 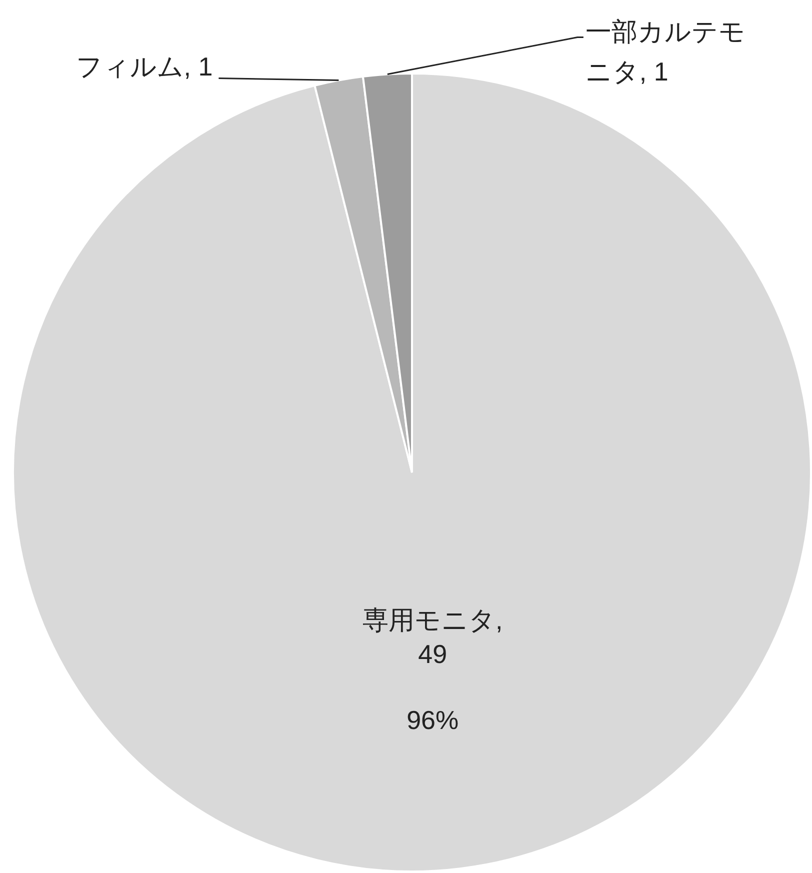 What do you see at coordinates (144, 66) in the screenshot?
I see `slice-label: フィルム, 1` at bounding box center [144, 66].